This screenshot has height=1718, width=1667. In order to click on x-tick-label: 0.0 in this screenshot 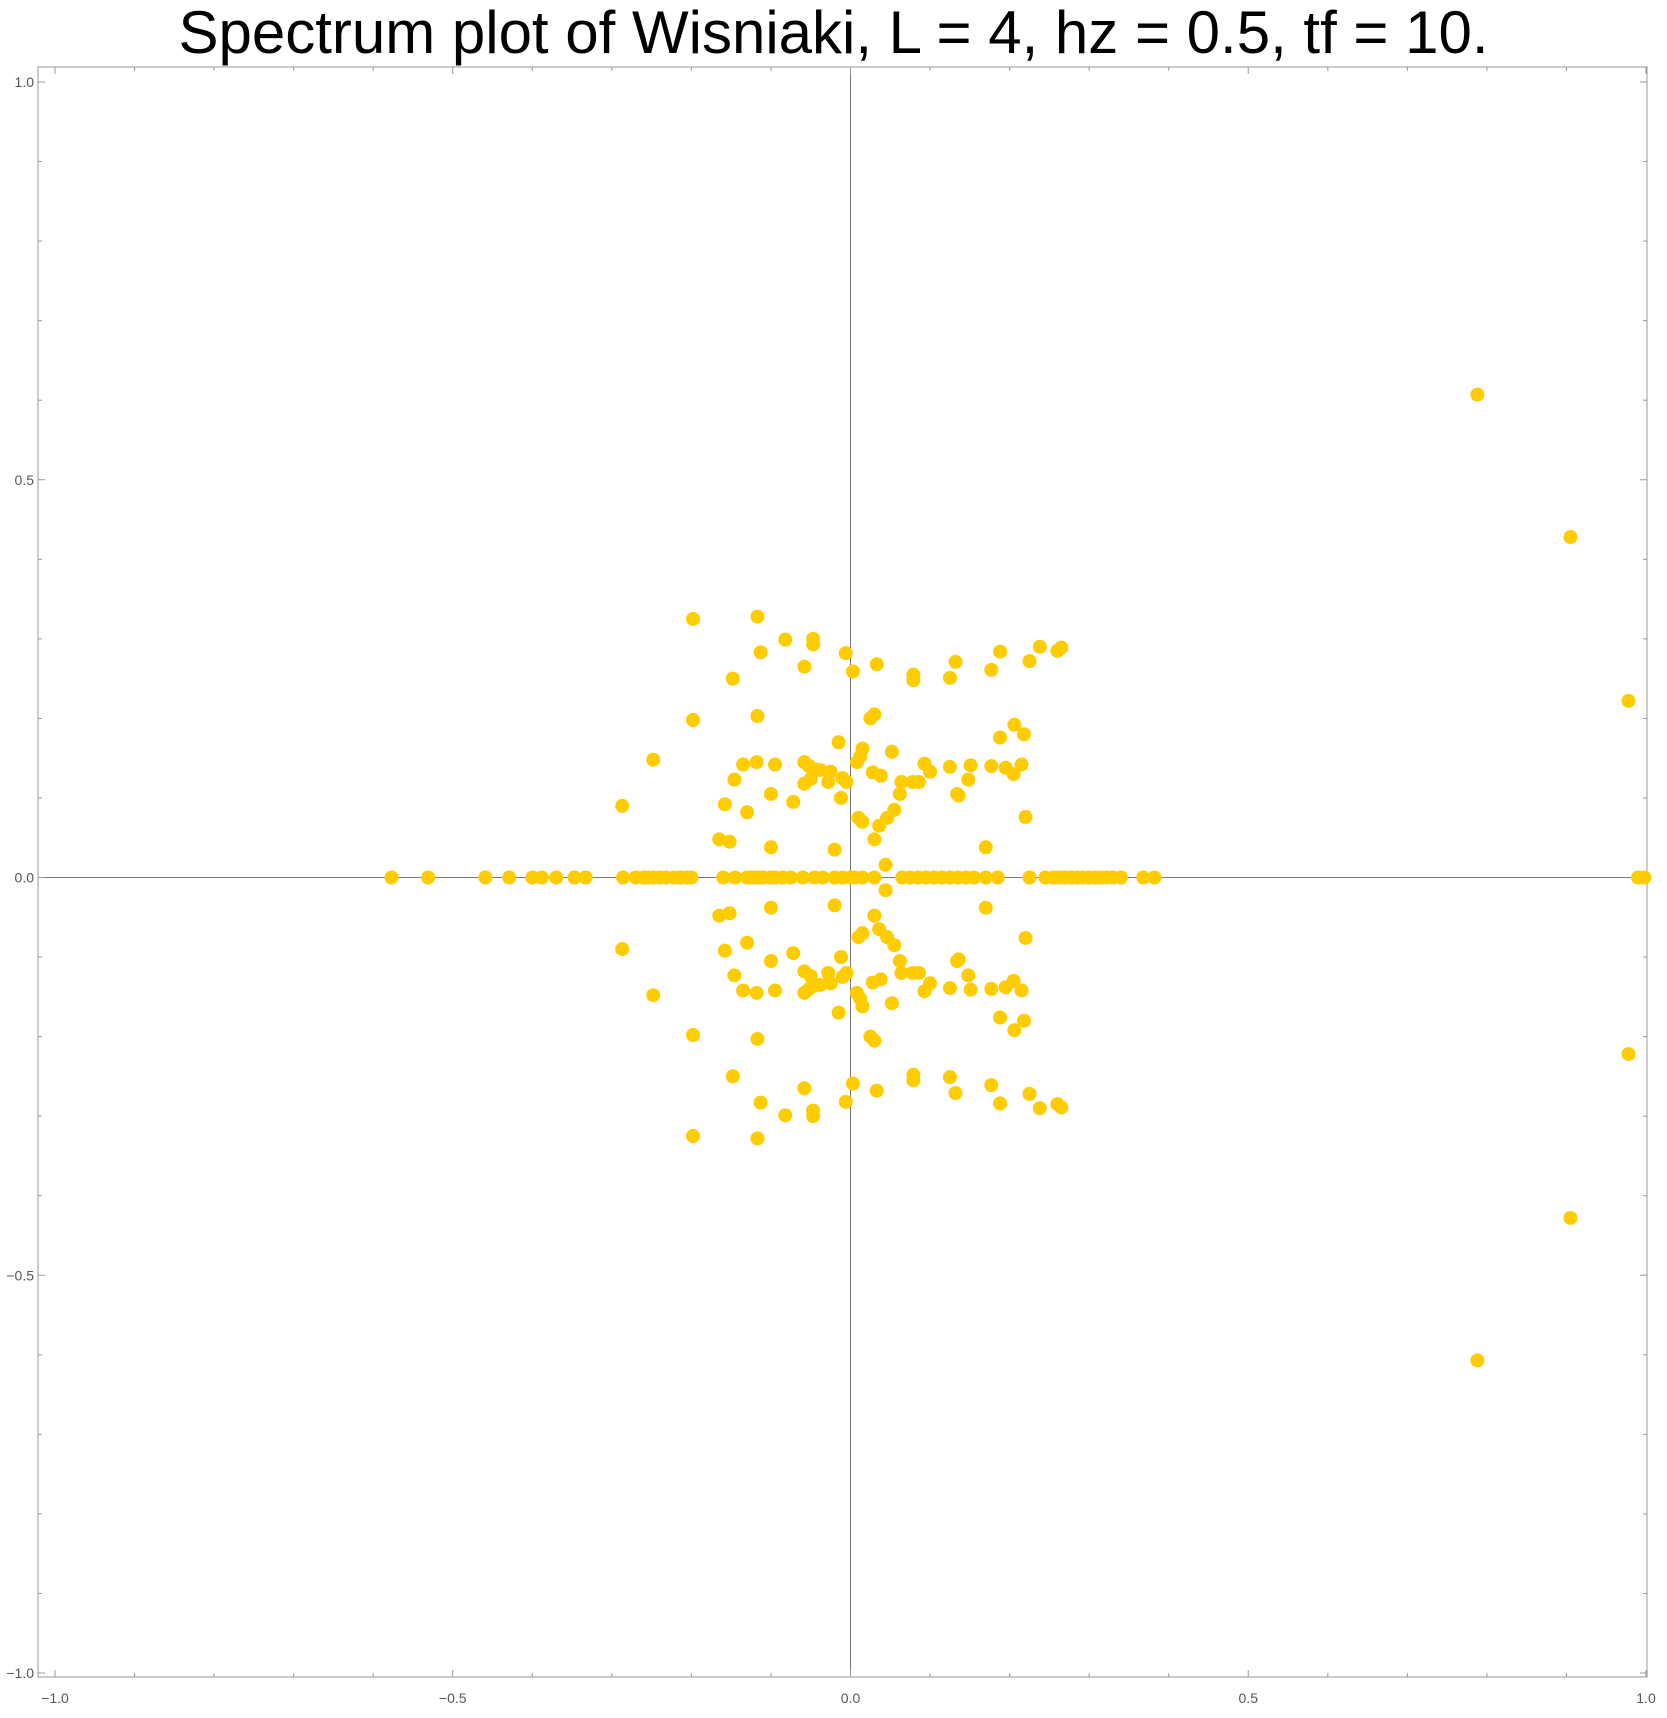, I will do `click(851, 1698)`.